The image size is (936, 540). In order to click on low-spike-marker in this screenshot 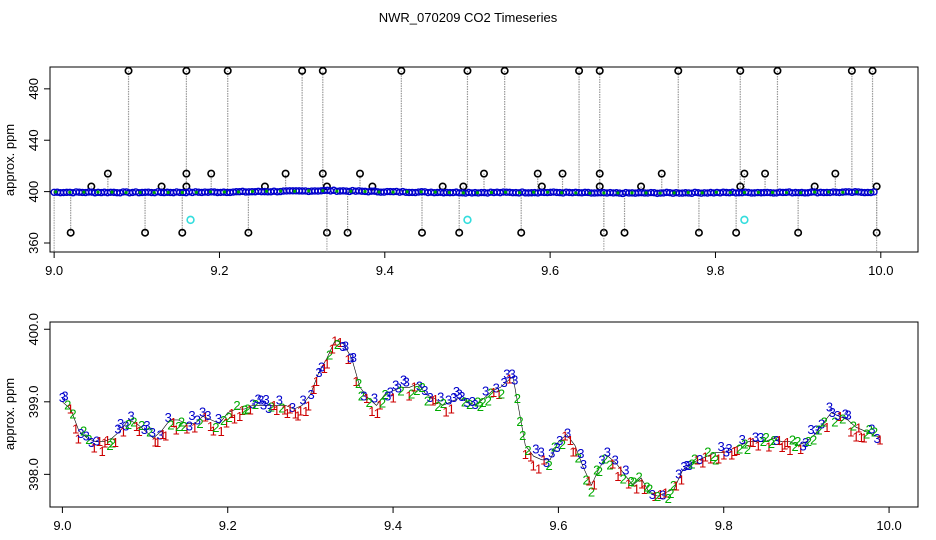, I will do `click(421, 232)`.